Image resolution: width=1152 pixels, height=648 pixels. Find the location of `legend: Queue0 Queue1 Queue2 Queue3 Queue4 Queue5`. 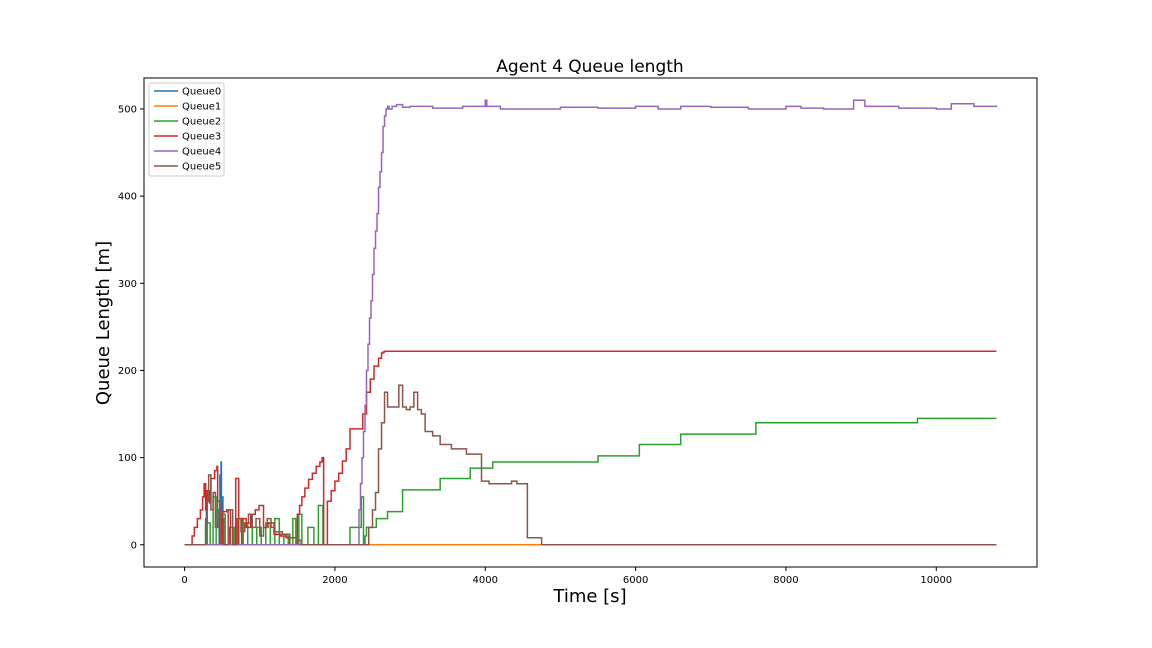

legend: Queue0 Queue1 Queue2 Queue3 Queue4 Queue5 is located at coordinates (186, 129).